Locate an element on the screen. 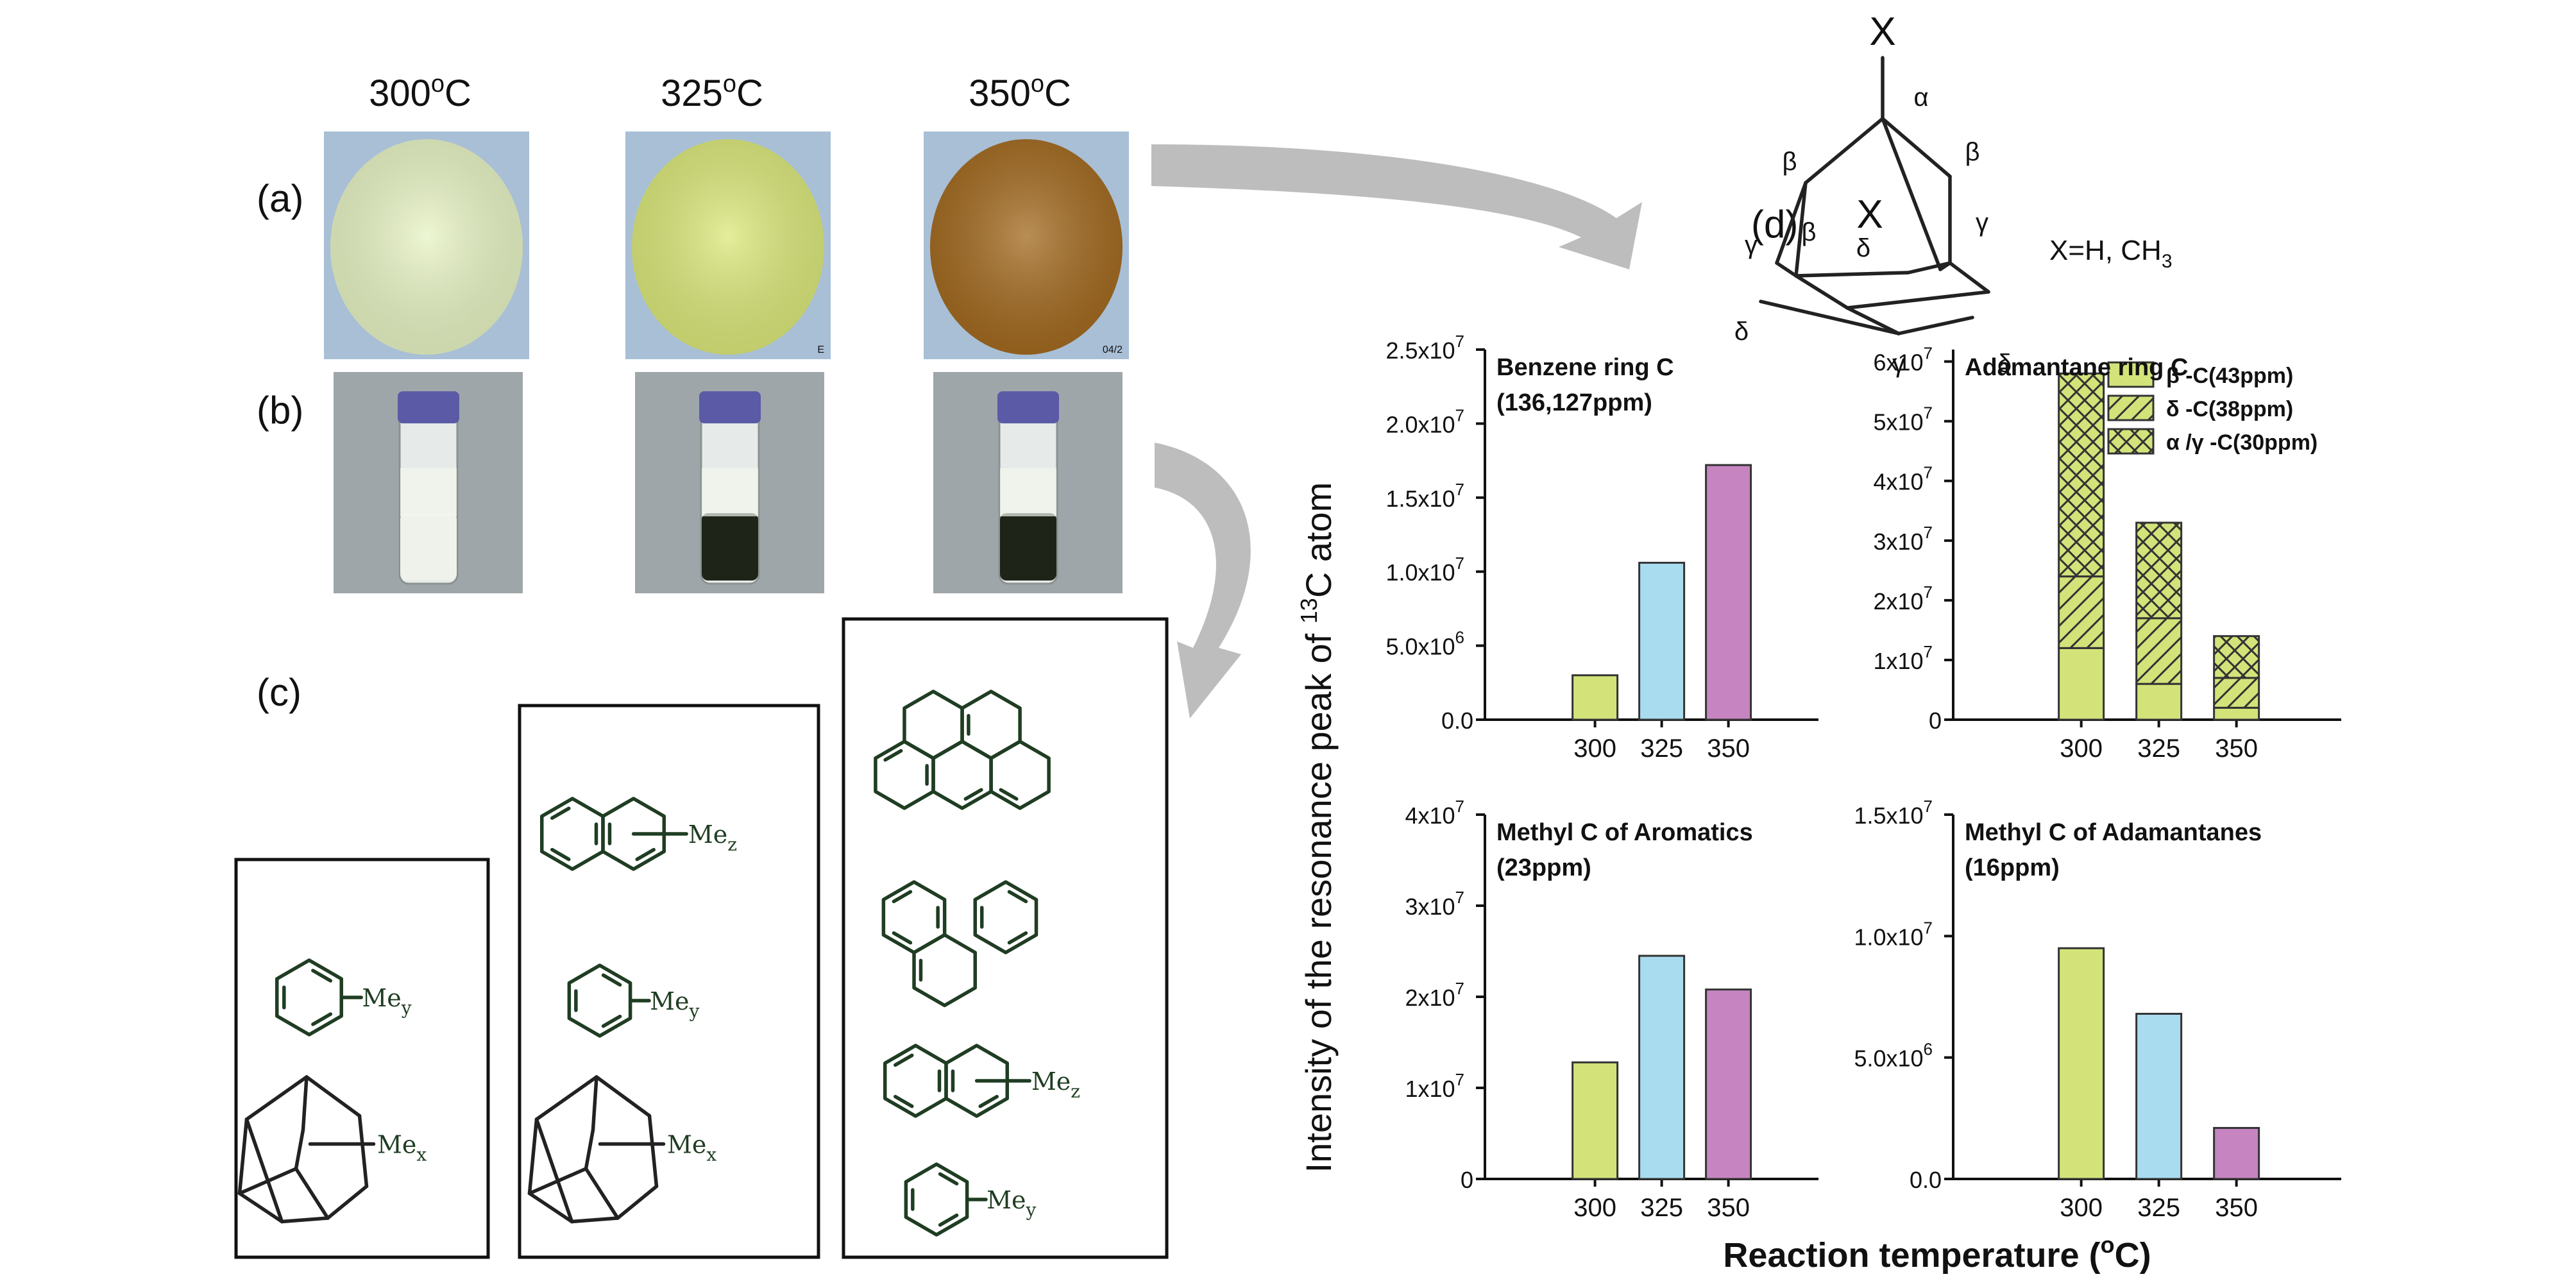 The width and height of the screenshot is (2576, 1288). y-tick-label: 1x10⁷ is located at coordinates (1434, 1086).